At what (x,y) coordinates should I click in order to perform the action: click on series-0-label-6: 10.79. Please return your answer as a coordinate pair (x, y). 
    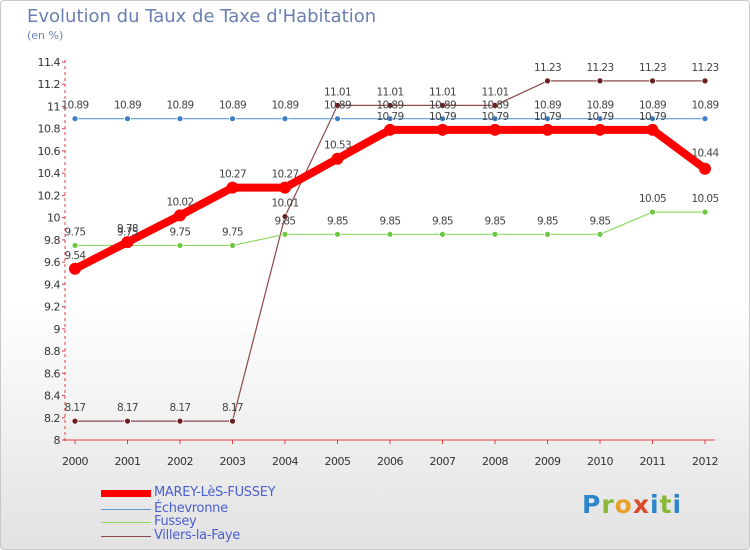
    Looking at the image, I should click on (389, 117).